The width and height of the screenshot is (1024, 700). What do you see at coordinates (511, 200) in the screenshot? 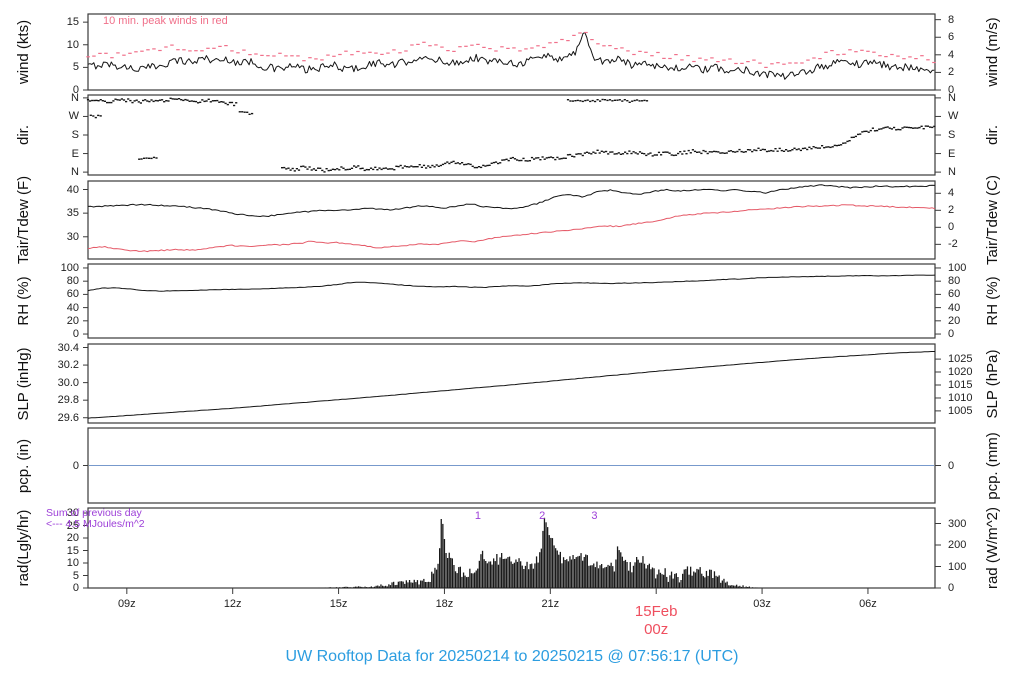
I see `series-tair` at bounding box center [511, 200].